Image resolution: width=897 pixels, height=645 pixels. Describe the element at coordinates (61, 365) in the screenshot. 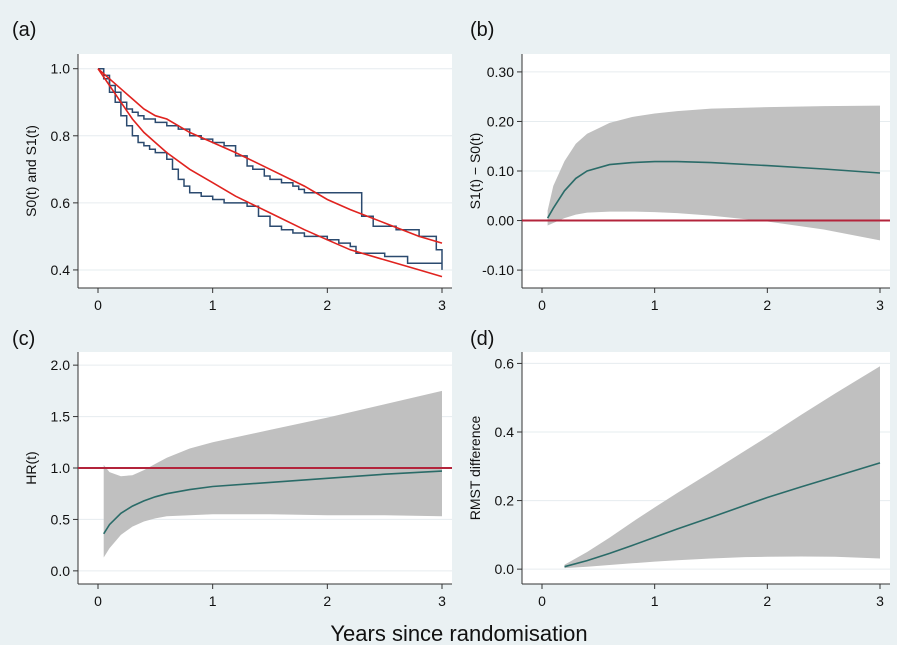

I see `y-tick-label: 2.0` at that location.